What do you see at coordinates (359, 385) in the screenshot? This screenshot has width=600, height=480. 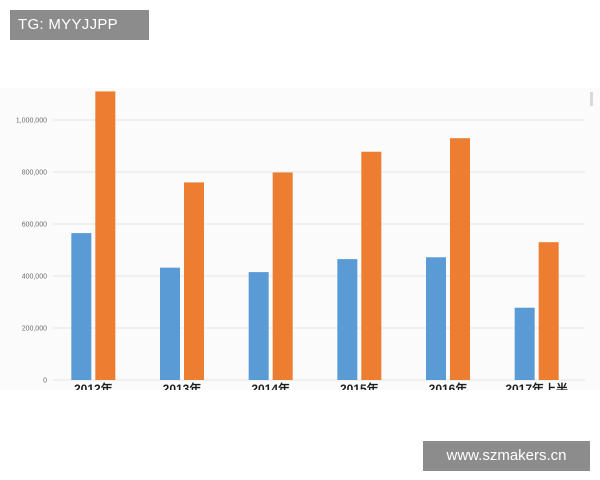 I see `x-category-label: 2015年` at bounding box center [359, 385].